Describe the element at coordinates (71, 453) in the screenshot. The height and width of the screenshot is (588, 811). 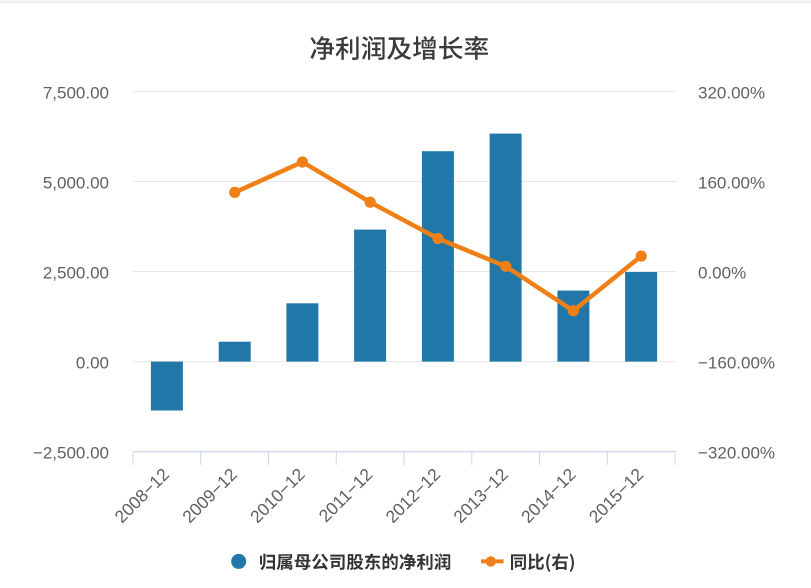
I see `svg-text: −2,500.00` at that location.